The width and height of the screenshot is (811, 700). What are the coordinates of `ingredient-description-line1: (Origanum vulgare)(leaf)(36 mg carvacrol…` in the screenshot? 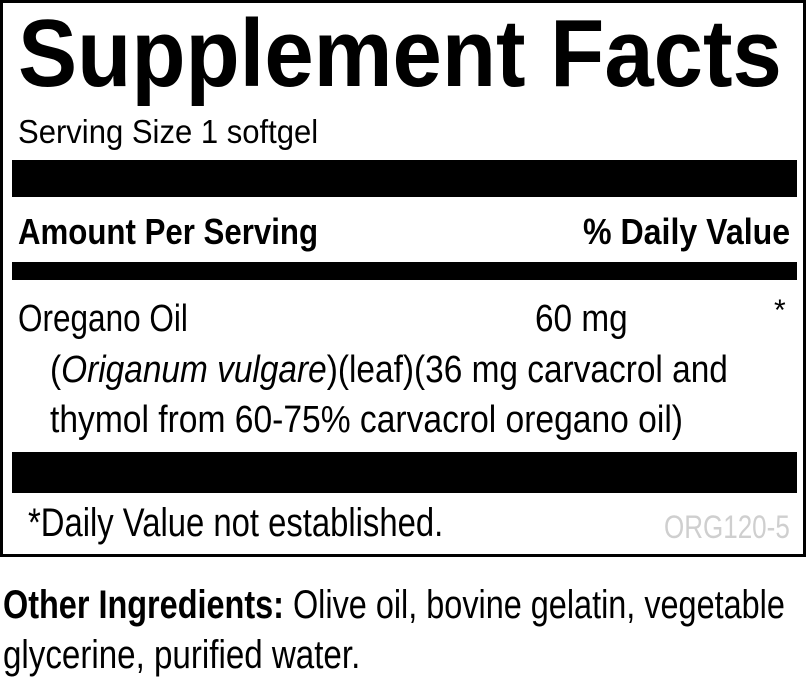 It's located at (389, 370).